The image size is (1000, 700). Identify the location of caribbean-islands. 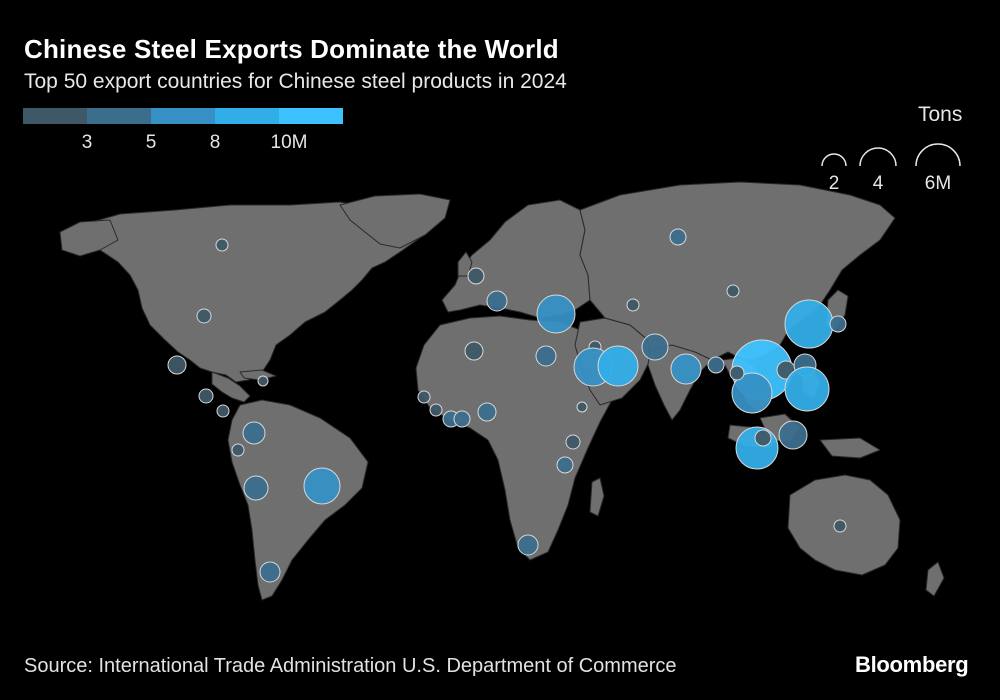
(258, 375).